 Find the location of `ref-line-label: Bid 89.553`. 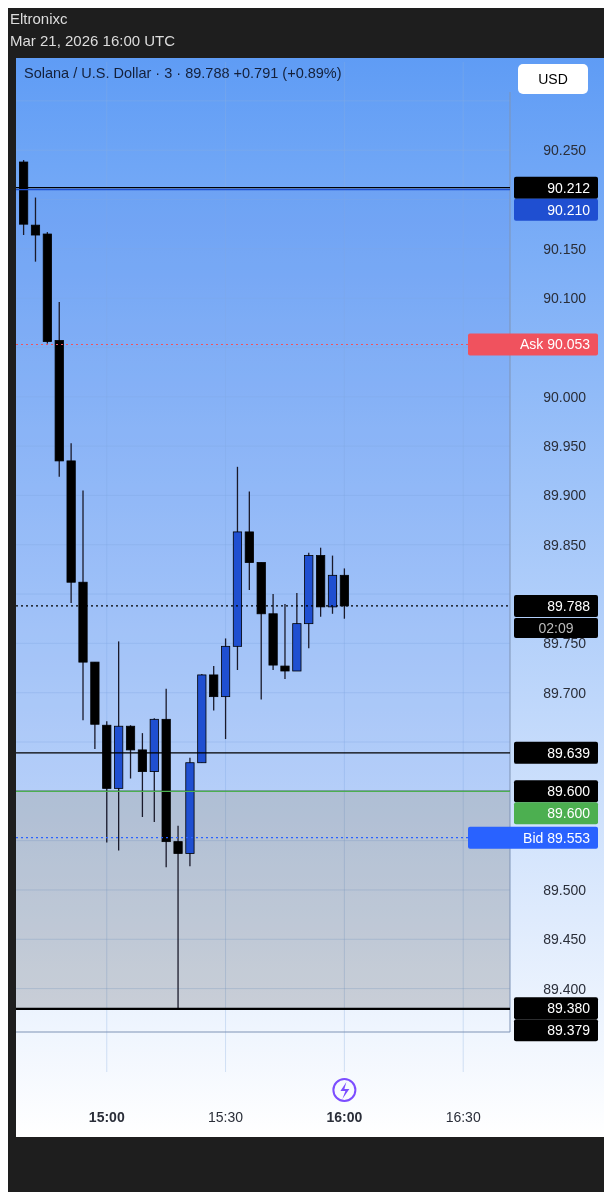

ref-line-label: Bid 89.553 is located at coordinates (557, 837).